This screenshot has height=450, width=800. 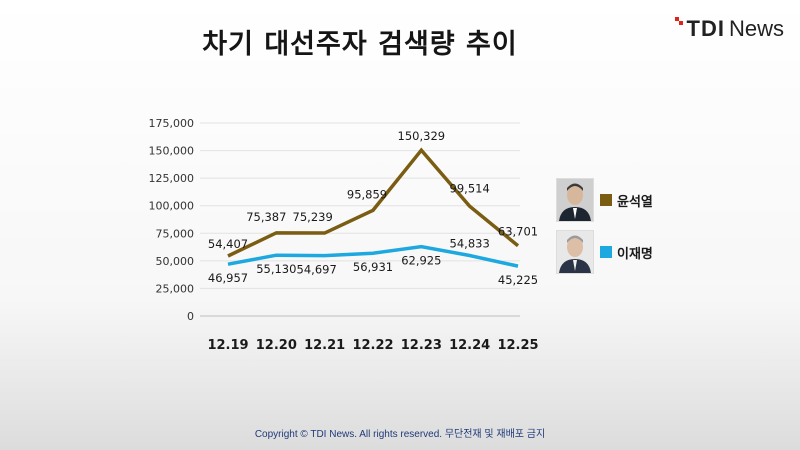 I want to click on legend-label-yoon: 윤석열, so click(x=635, y=202).